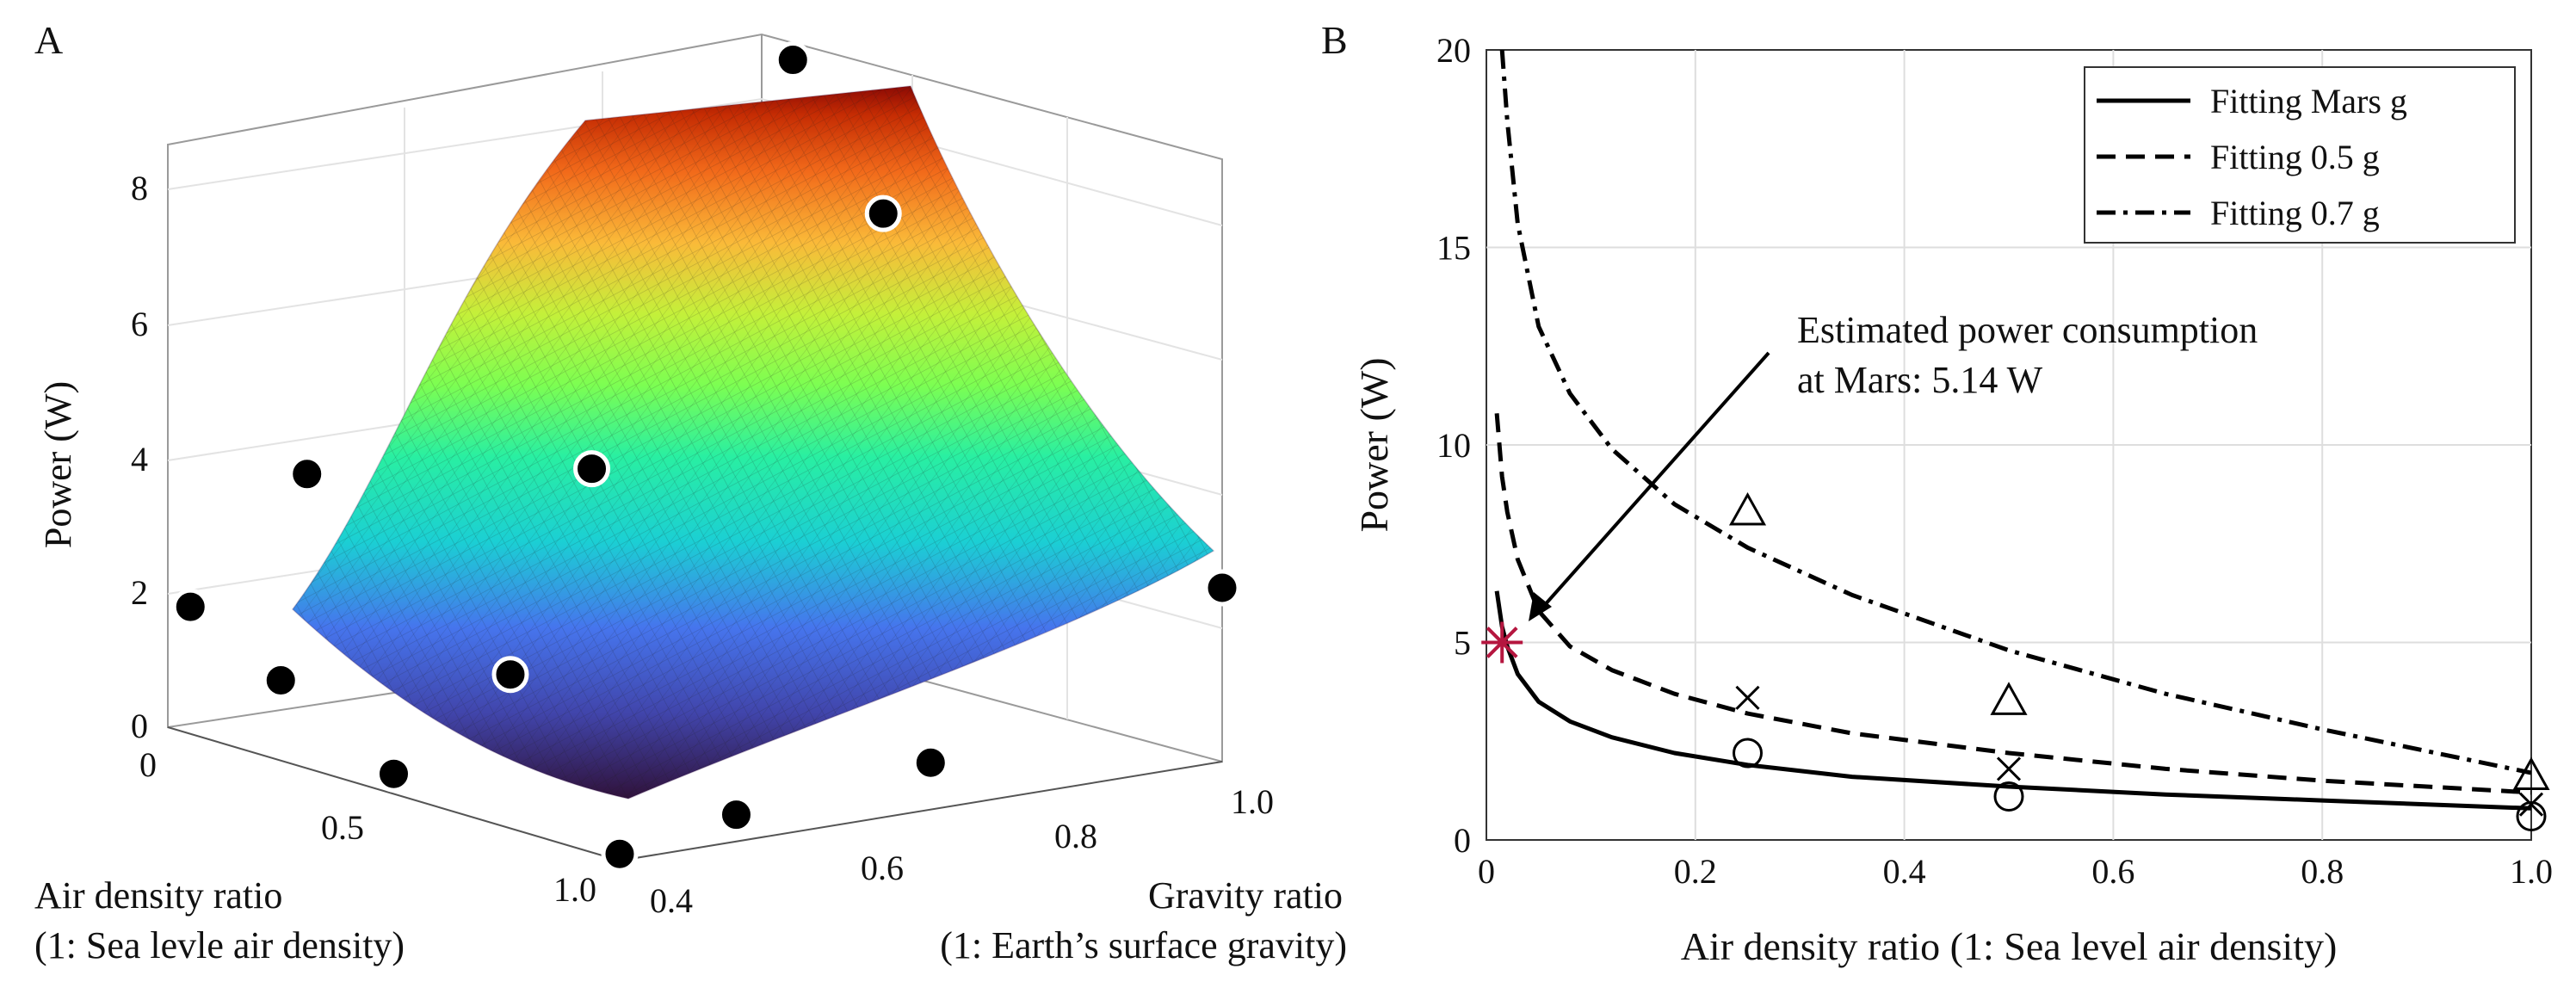 The width and height of the screenshot is (2576, 994). I want to click on annotation-line2: at Mars: 5.14 W, so click(1920, 380).